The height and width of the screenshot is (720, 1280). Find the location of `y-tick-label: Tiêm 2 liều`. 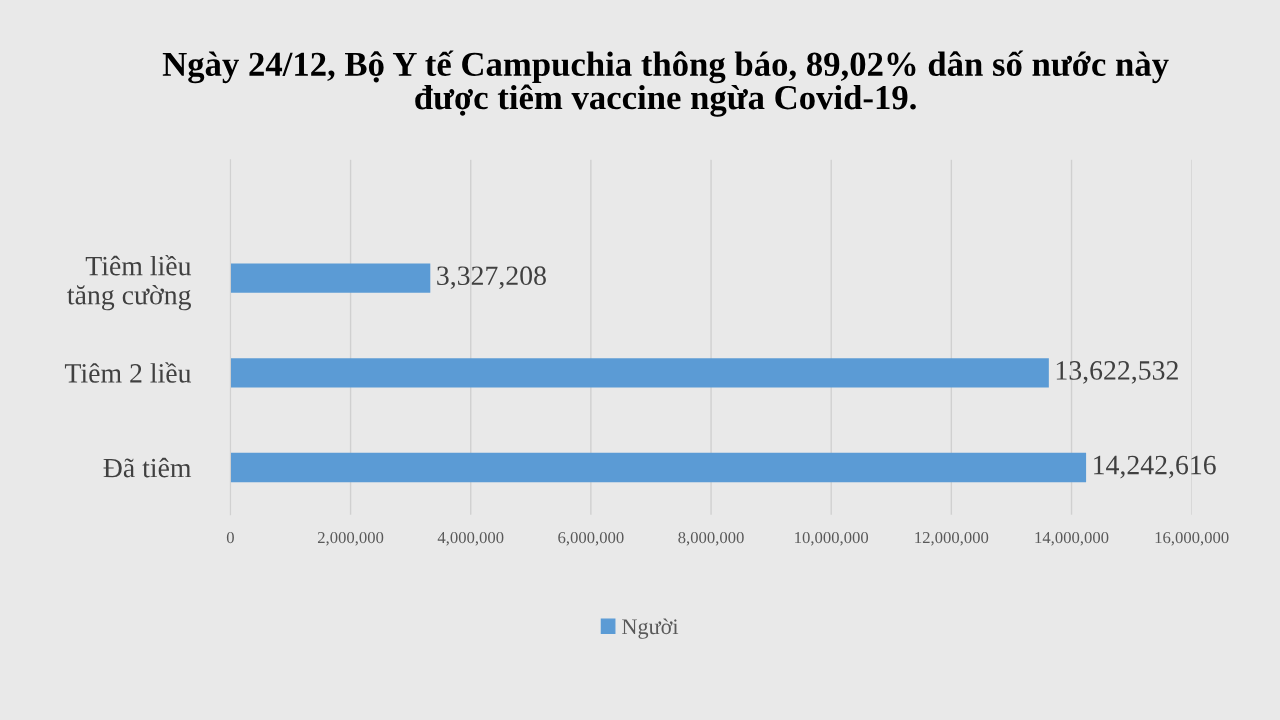

y-tick-label: Tiêm 2 liều is located at coordinates (128, 372).